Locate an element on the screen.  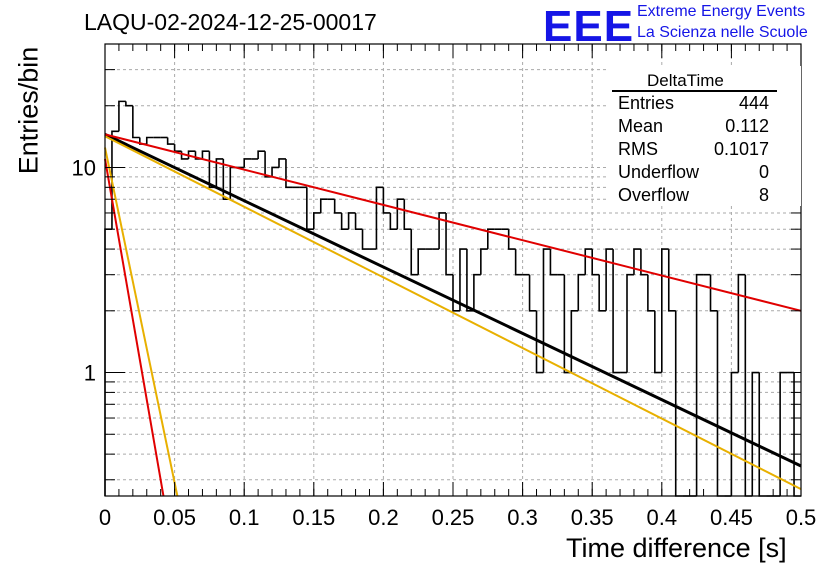
stats-box is located at coordinates (704, 136).